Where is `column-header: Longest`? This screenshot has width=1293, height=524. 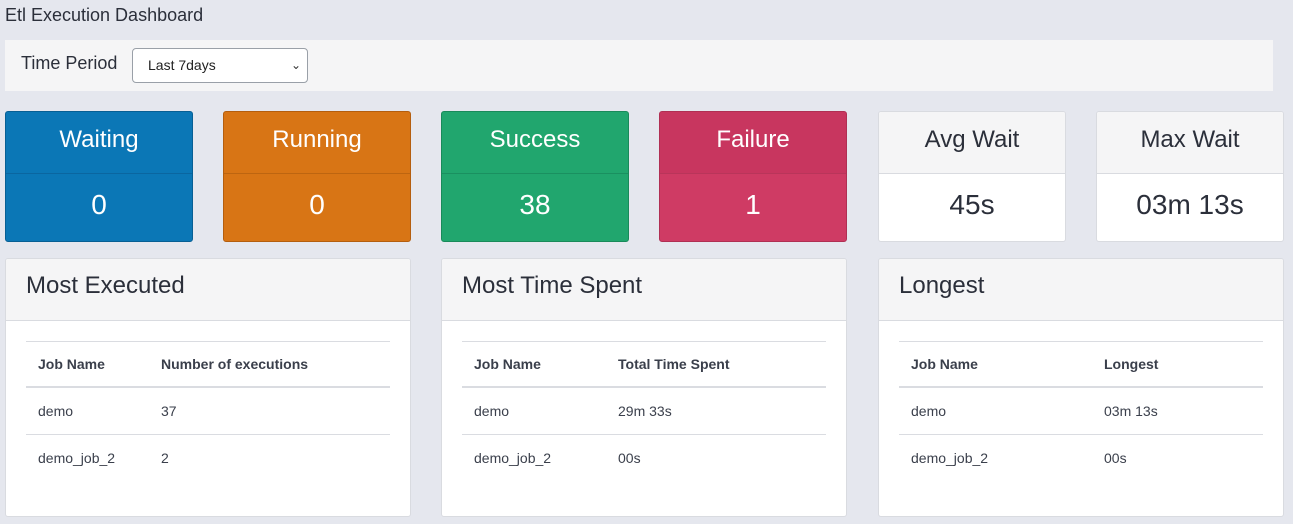 column-header: Longest is located at coordinates (1177, 364).